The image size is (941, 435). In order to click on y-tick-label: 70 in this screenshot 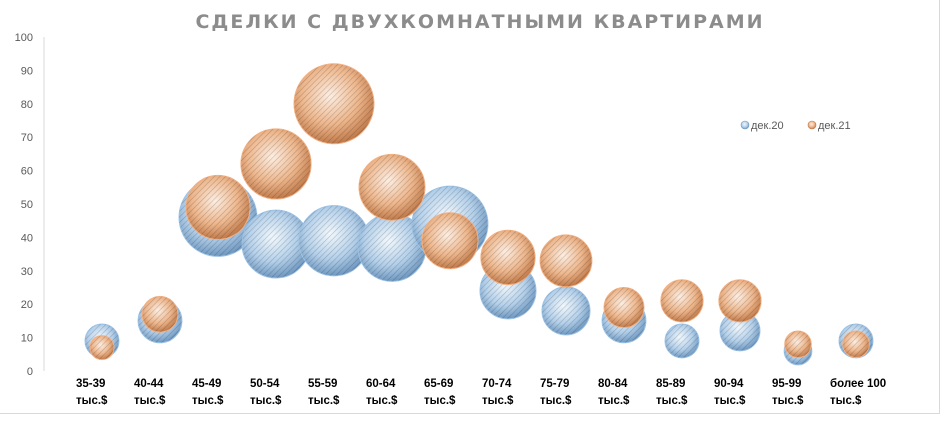, I will do `click(27, 138)`.